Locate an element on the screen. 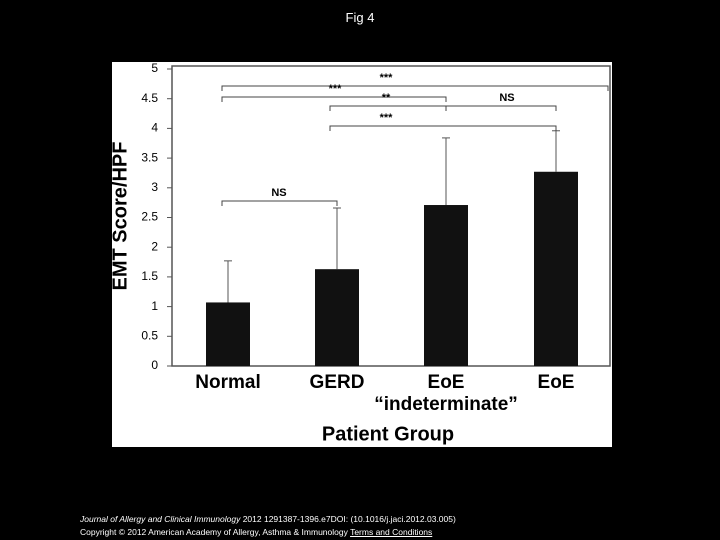 Image resolution: width=720 pixels, height=540 pixels. y-tick-label: 4.5 is located at coordinates (149, 98).